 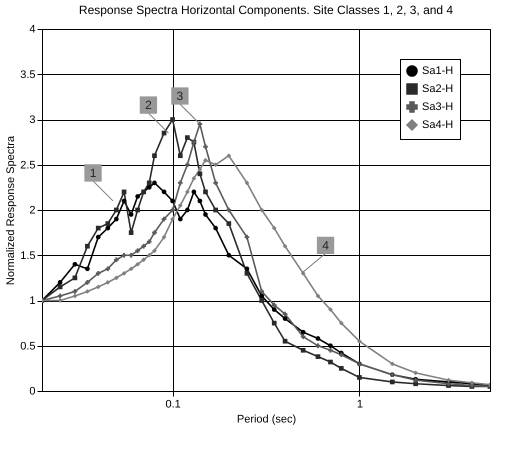 I want to click on x-tick-label: 0.1, so click(x=173, y=404).